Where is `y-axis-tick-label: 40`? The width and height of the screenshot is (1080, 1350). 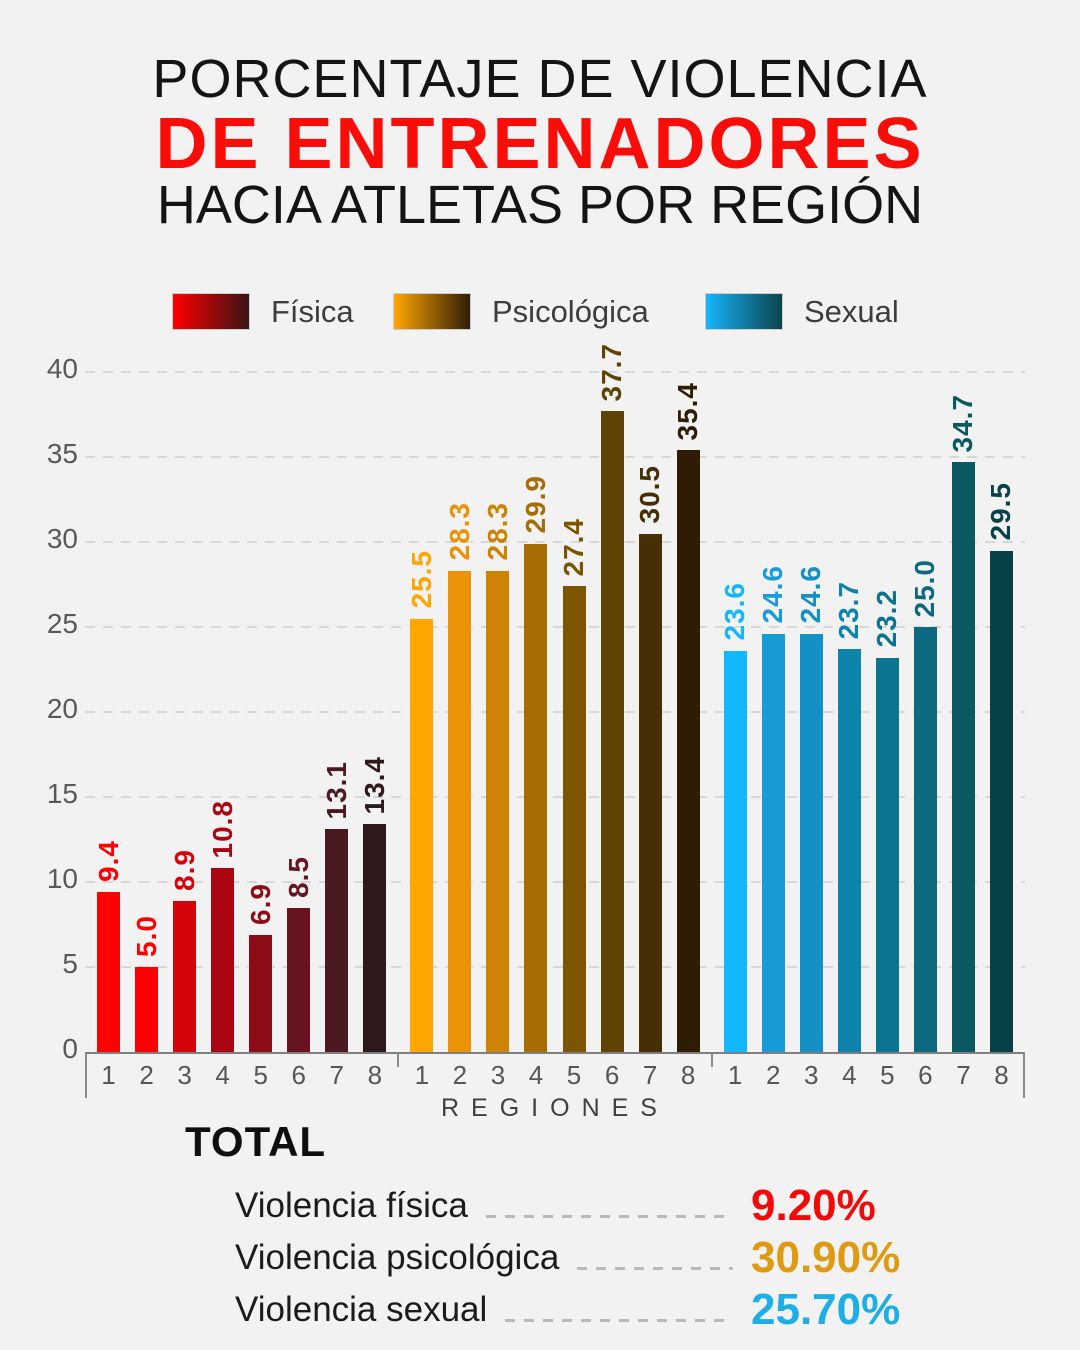
y-axis-tick-label: 40 is located at coordinates (62, 368).